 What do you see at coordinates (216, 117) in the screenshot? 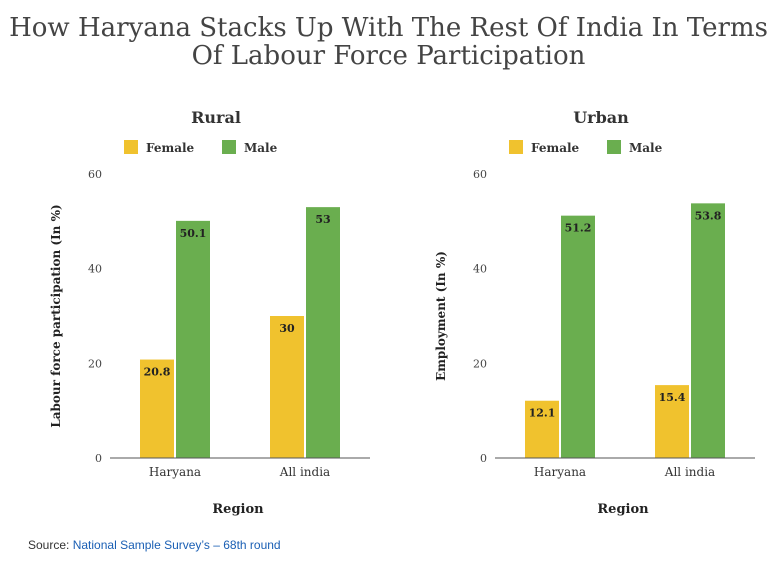
I see `chart-title: Rural` at bounding box center [216, 117].